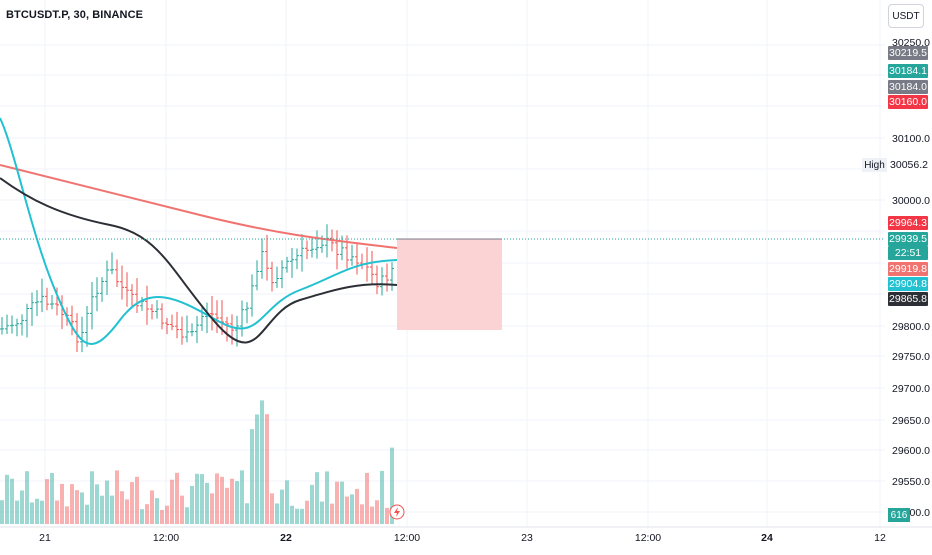  Describe the element at coordinates (445, 379) in the screenshot. I see `short-position-tool` at that location.